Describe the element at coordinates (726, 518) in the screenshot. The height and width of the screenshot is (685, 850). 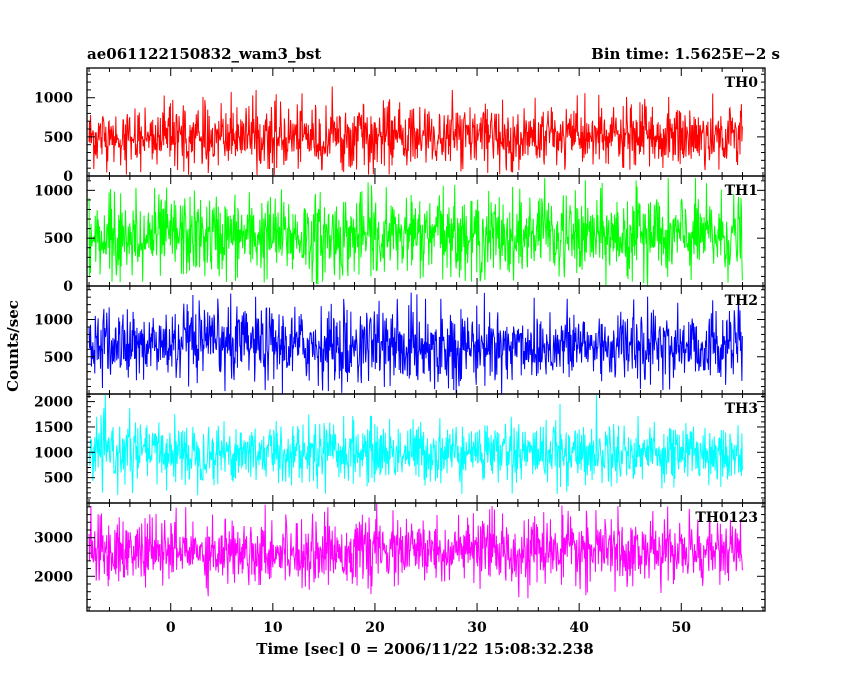
I see `panel-label-th0123: TH0123` at that location.